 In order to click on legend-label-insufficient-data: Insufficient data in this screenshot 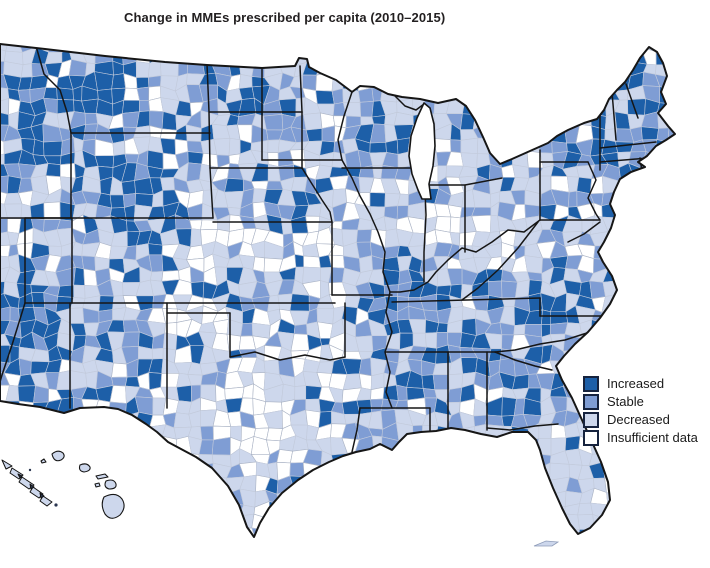, I will do `click(652, 437)`.